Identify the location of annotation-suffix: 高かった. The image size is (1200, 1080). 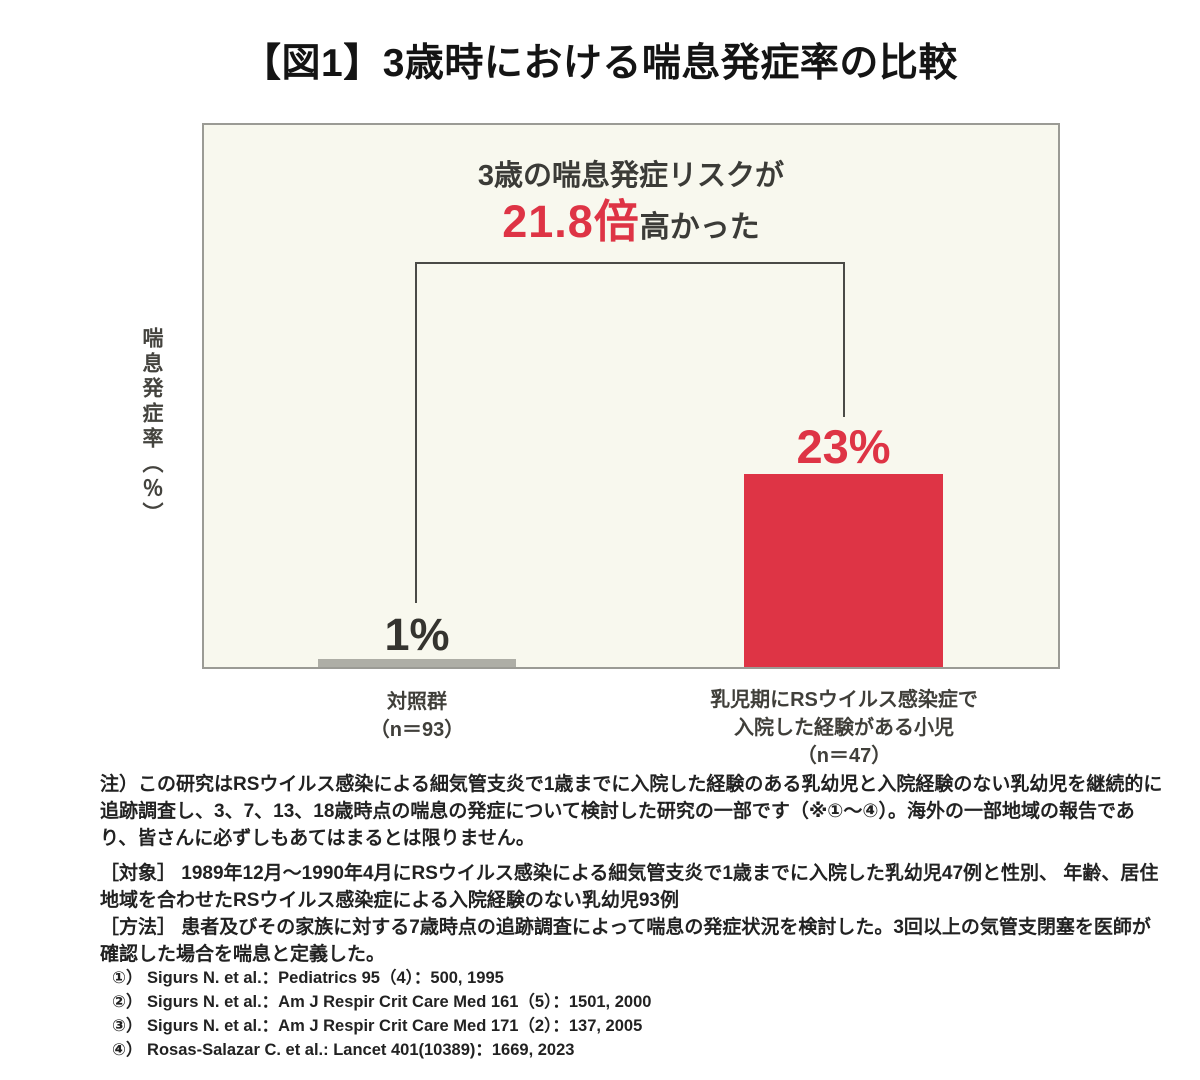
(699, 227).